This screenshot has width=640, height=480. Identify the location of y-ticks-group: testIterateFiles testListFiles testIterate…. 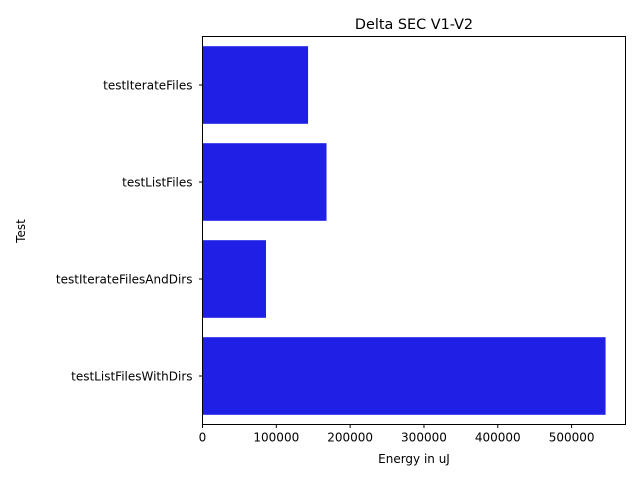
(129, 231).